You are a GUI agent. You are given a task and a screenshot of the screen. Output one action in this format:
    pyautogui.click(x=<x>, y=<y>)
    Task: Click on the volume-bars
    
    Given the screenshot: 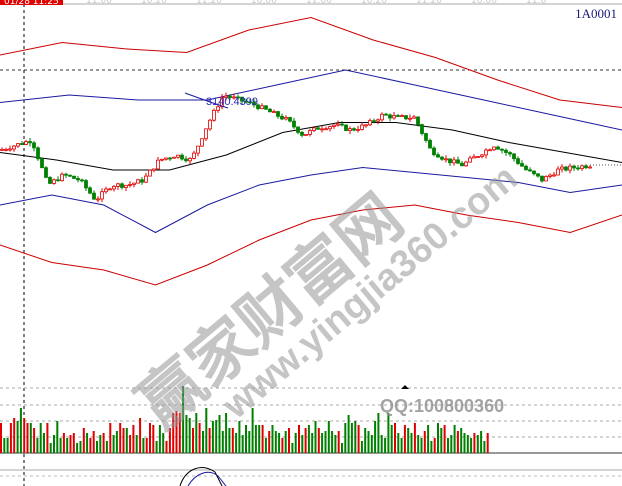 What is the action you would take?
    pyautogui.click(x=244, y=419)
    